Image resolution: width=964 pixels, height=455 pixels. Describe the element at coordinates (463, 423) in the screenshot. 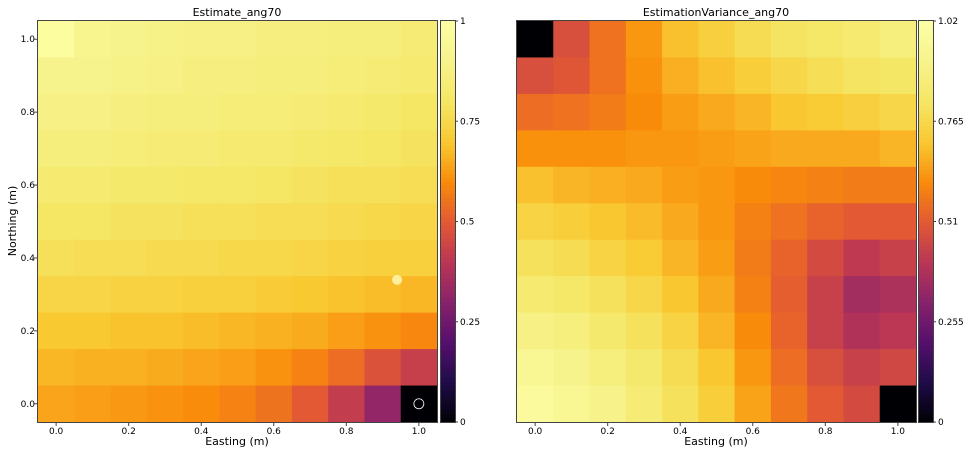

I see `left-colorbar-tick-label: 0` at that location.